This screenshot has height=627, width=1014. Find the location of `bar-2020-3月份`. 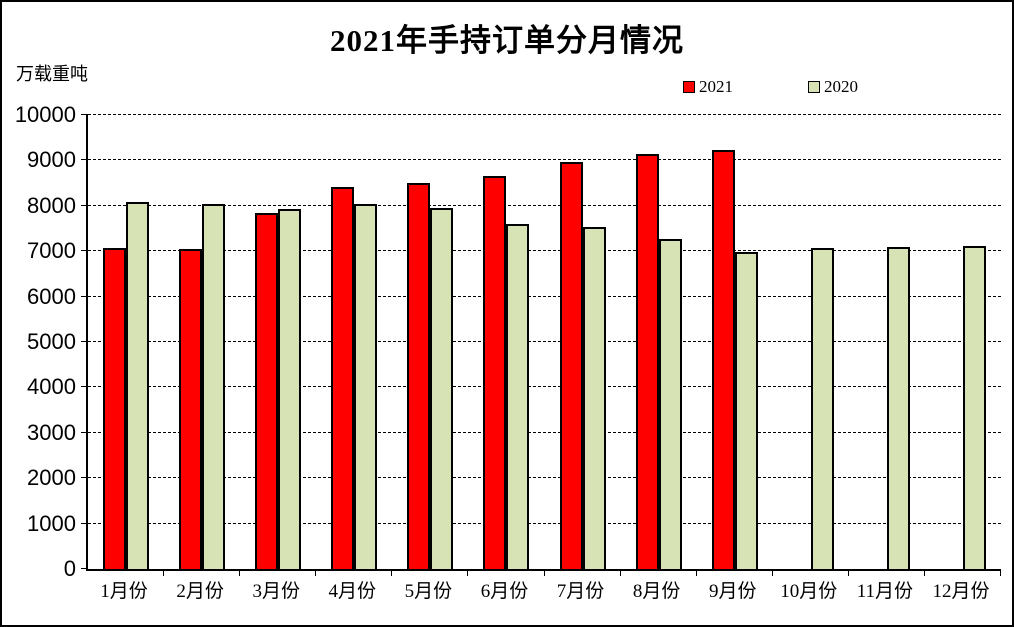

bar-2020-3月份 is located at coordinates (290, 388).